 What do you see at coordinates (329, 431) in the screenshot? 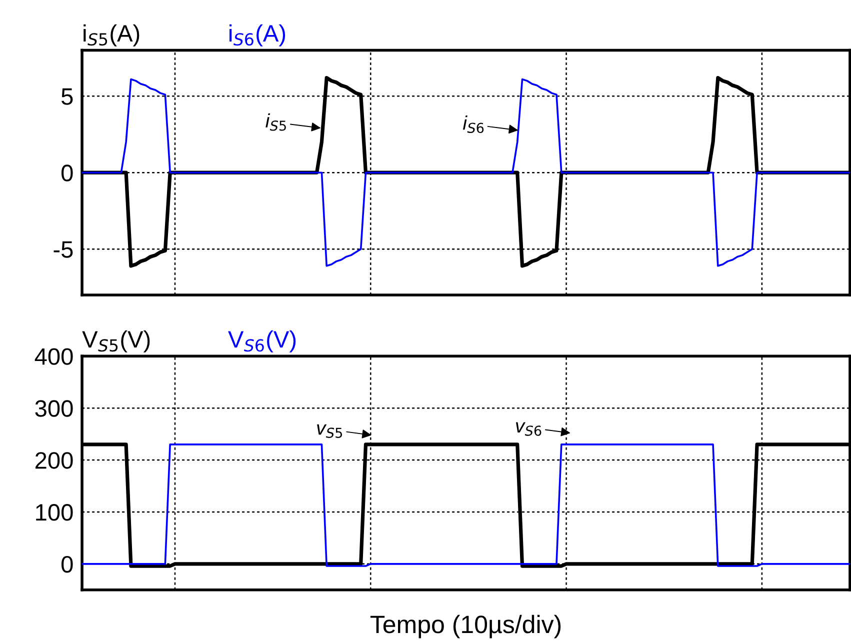
I see `annotation: v$_{S5}$` at bounding box center [329, 431].